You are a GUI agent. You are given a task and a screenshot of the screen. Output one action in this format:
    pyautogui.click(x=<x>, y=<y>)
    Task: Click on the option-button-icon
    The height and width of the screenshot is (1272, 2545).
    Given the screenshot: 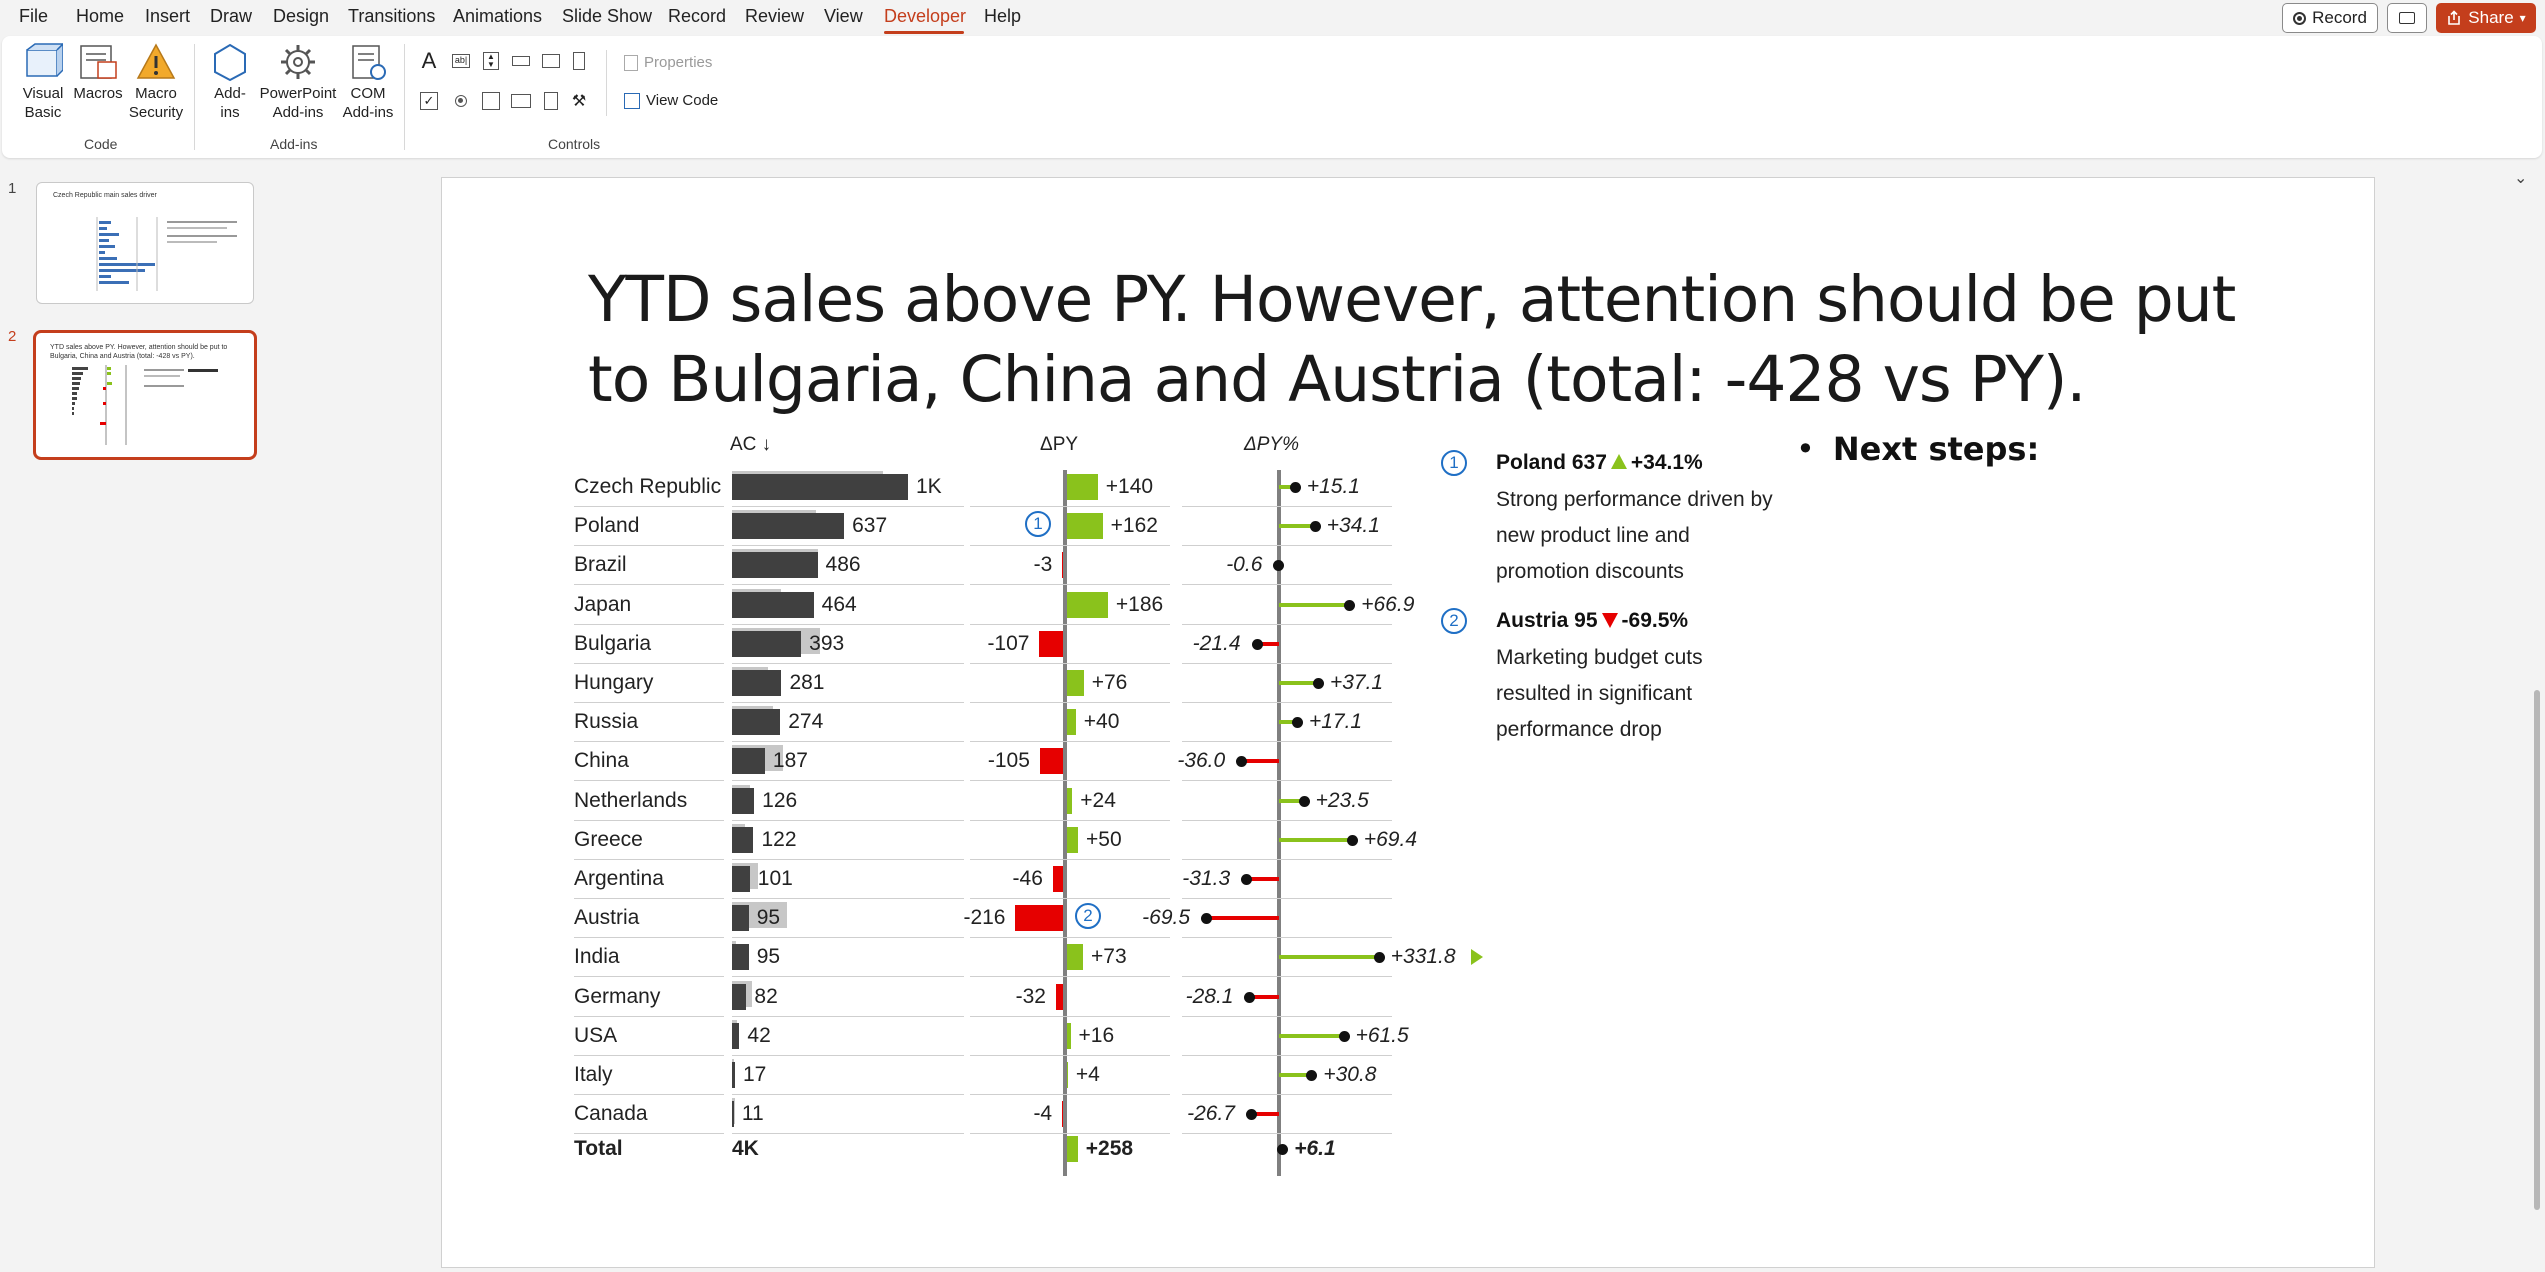 What is the action you would take?
    pyautogui.click(x=461, y=101)
    